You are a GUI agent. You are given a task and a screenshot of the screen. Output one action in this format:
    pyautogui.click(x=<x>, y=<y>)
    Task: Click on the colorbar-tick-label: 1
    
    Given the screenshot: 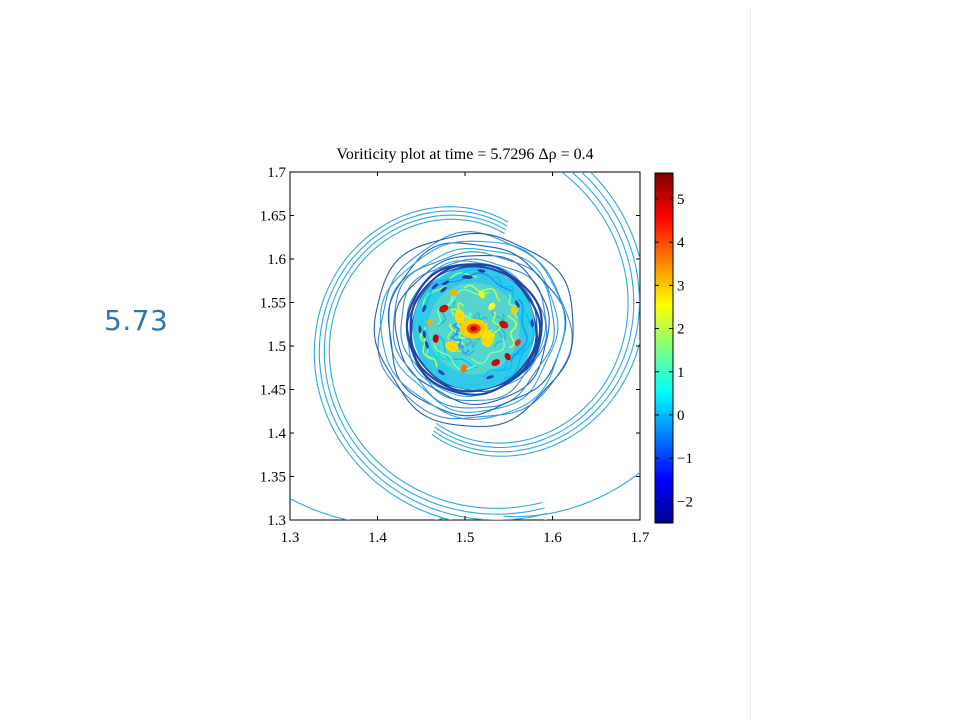 What is the action you would take?
    pyautogui.click(x=681, y=373)
    